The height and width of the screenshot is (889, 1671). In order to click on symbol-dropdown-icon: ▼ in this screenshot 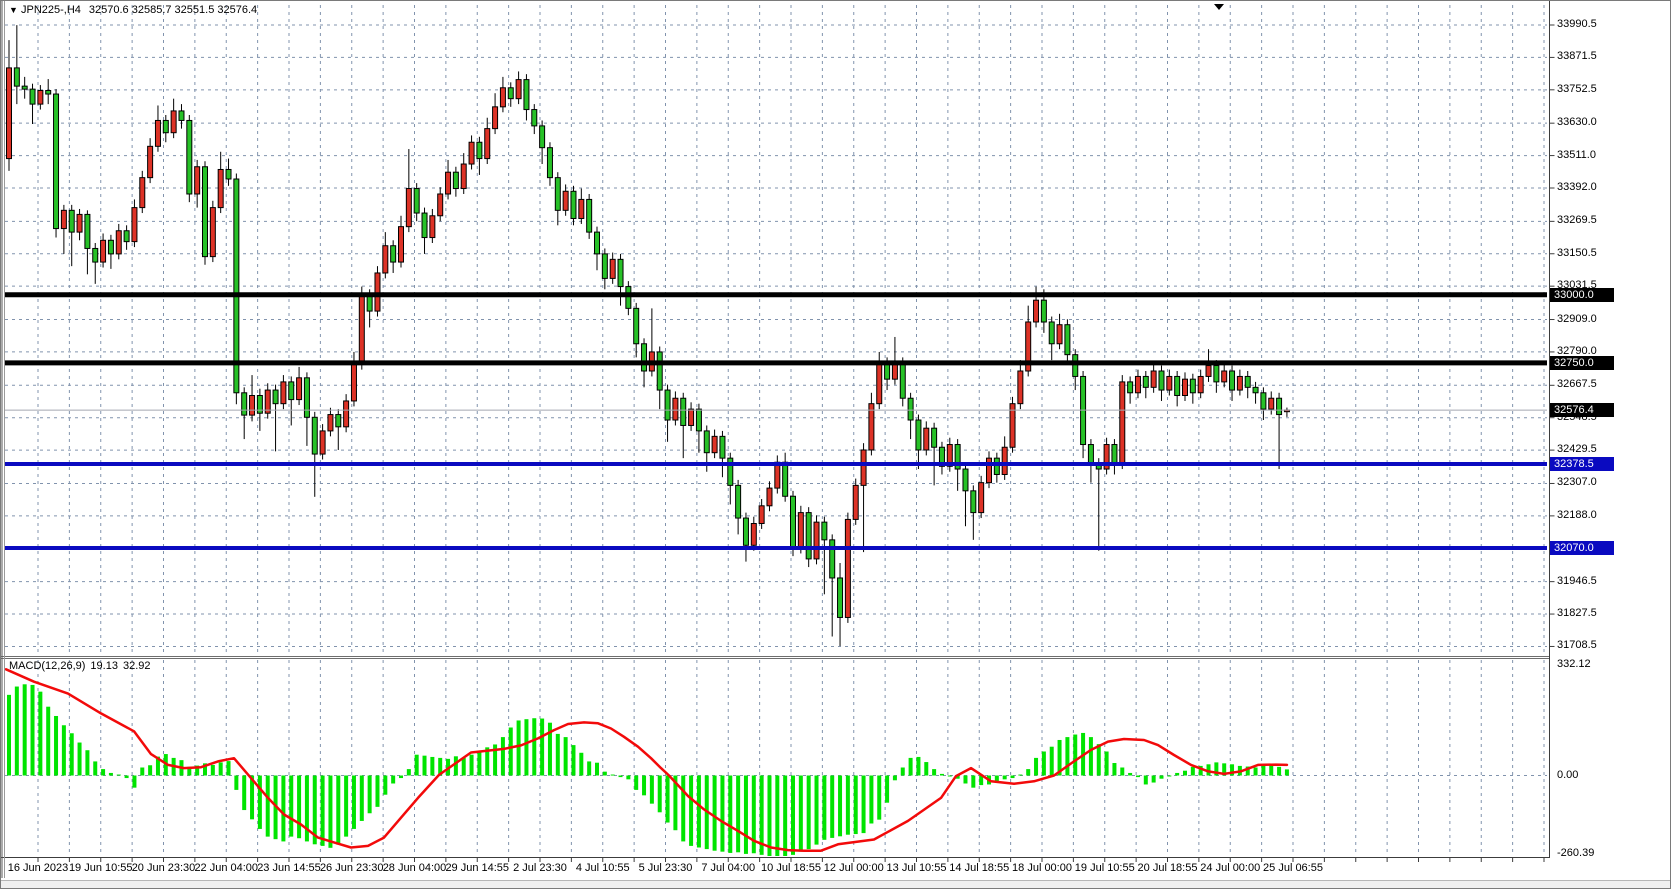, I will do `click(13, 10)`.